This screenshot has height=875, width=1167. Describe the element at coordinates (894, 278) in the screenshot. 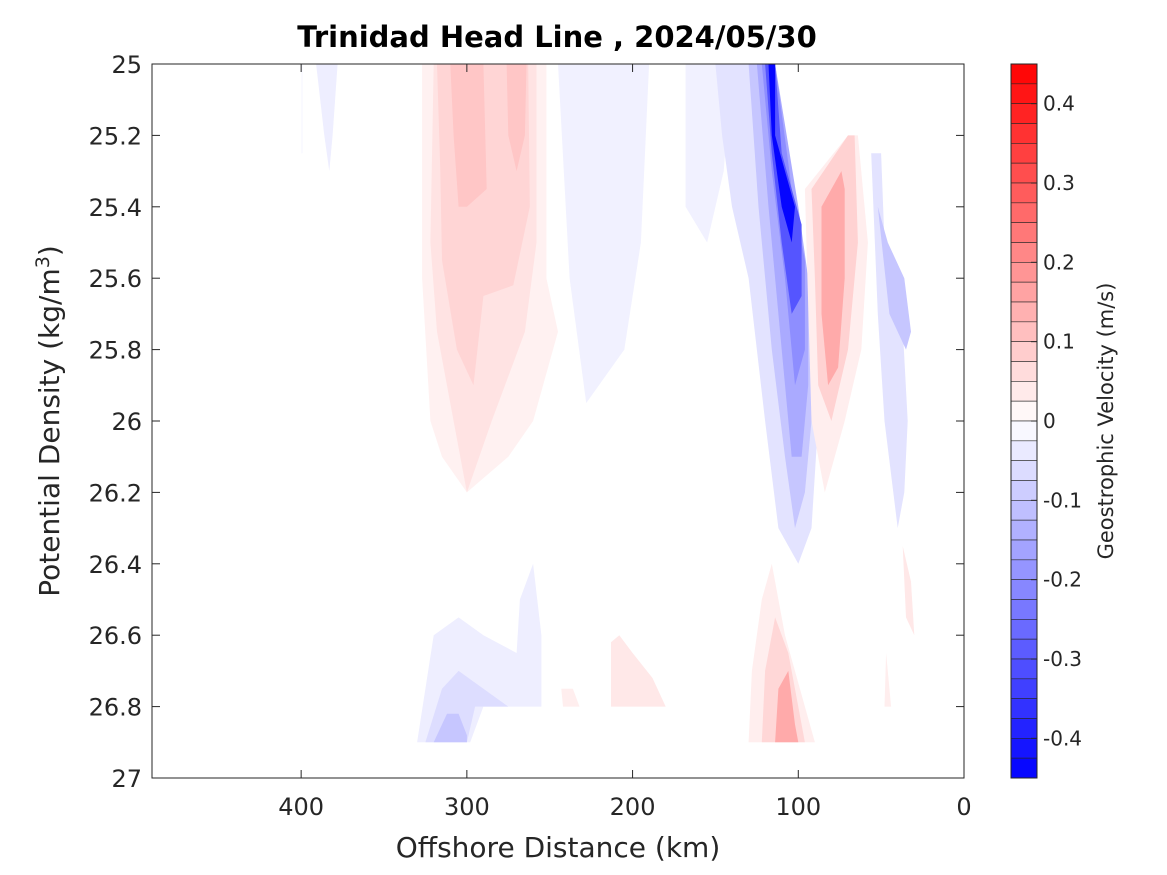

I see `contour-coast-neg-core` at that location.